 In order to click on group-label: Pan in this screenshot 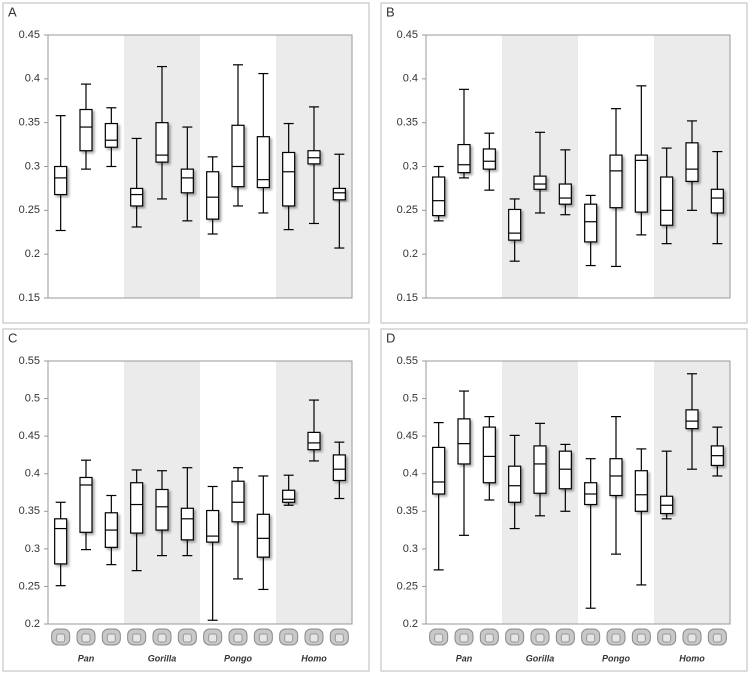, I will do `click(464, 658)`.